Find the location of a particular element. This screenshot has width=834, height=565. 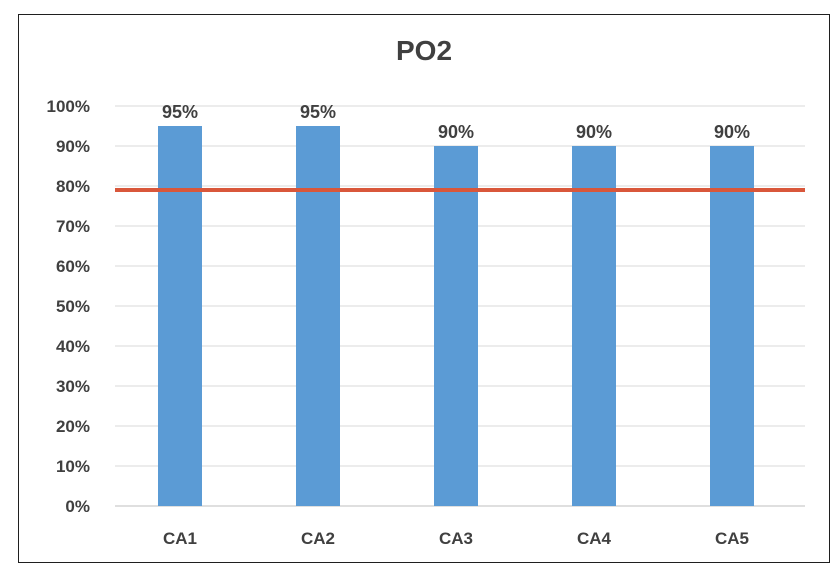

y-axis-ticks: 0% 10% 20% 30% 40% 50% 60% 70% 80% 90% 100% is located at coordinates (68, 306).